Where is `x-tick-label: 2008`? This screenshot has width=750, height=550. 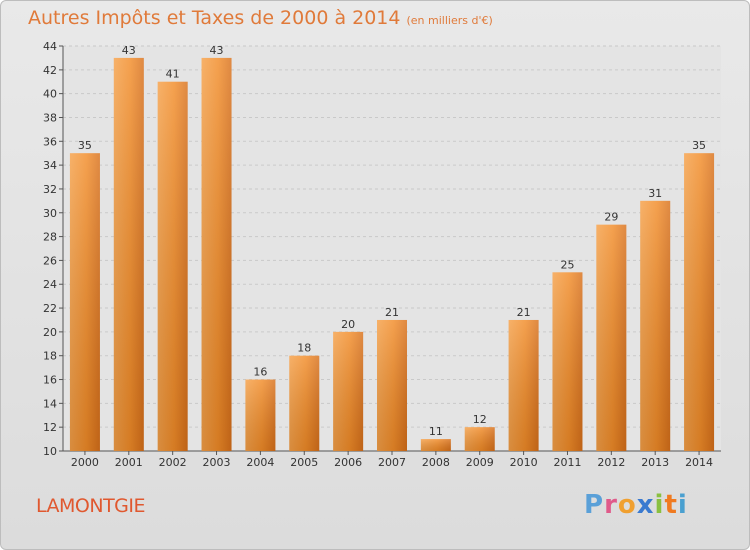 x-tick-label: 2008 is located at coordinates (436, 462).